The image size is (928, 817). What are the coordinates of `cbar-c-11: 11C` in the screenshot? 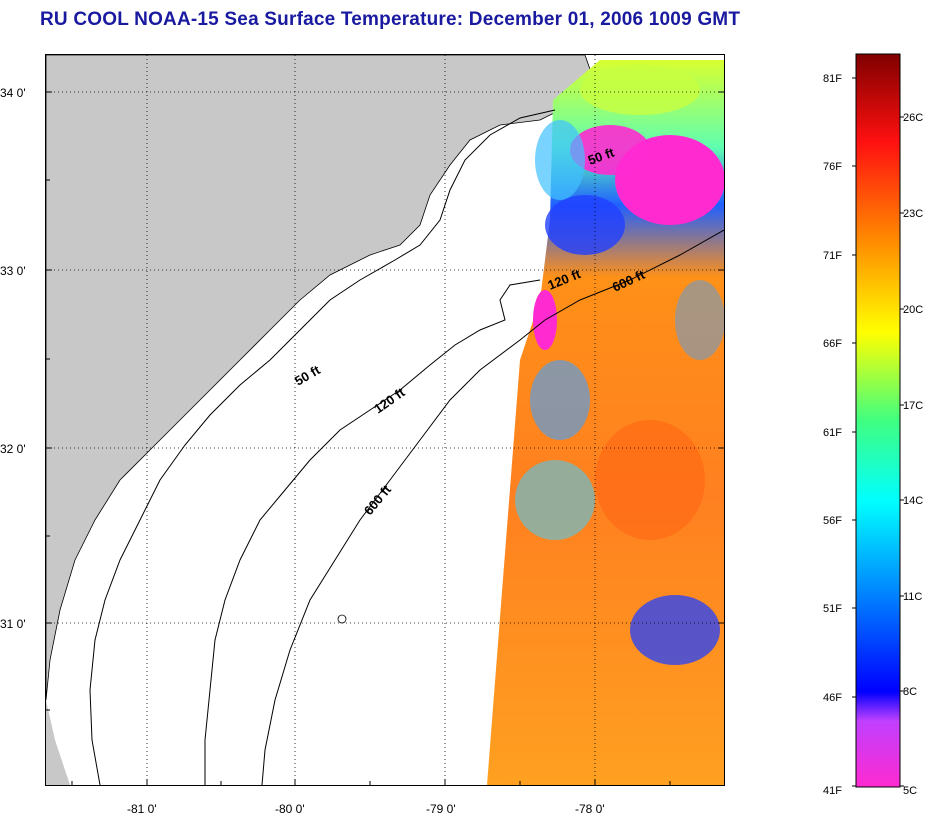 It's located at (912, 597).